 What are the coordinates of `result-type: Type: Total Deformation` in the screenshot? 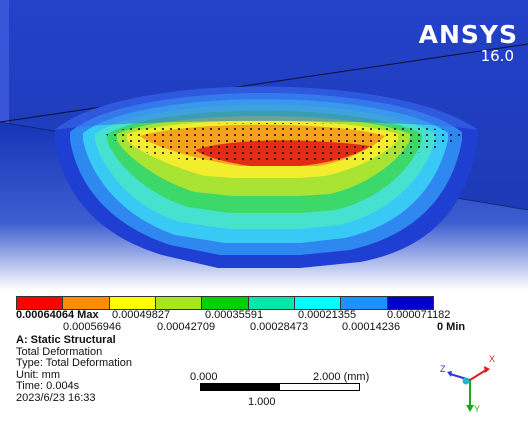 It's located at (74, 363).